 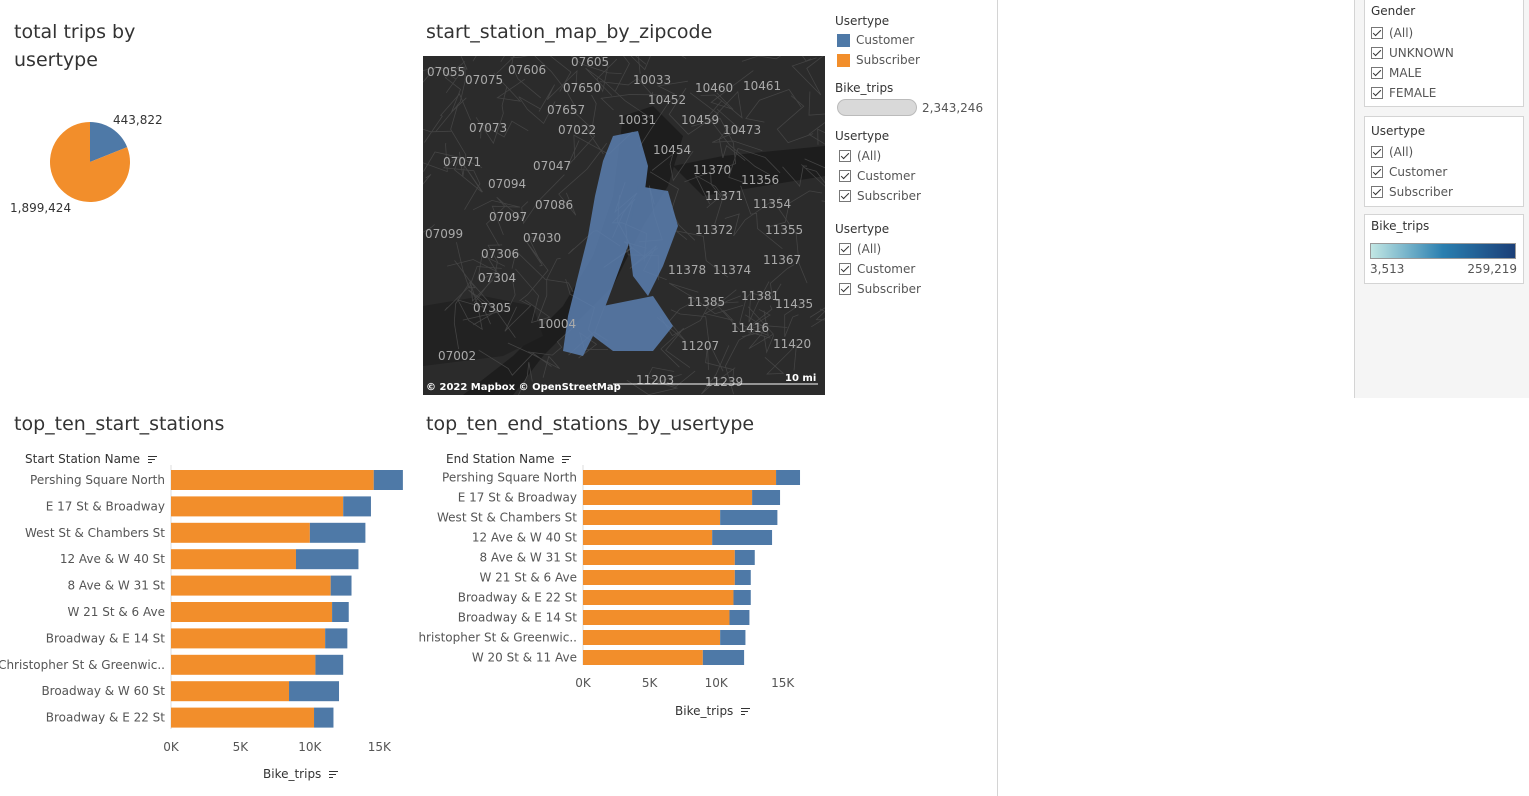 What do you see at coordinates (875, 40) in the screenshot?
I see `legend-customer: Customer` at bounding box center [875, 40].